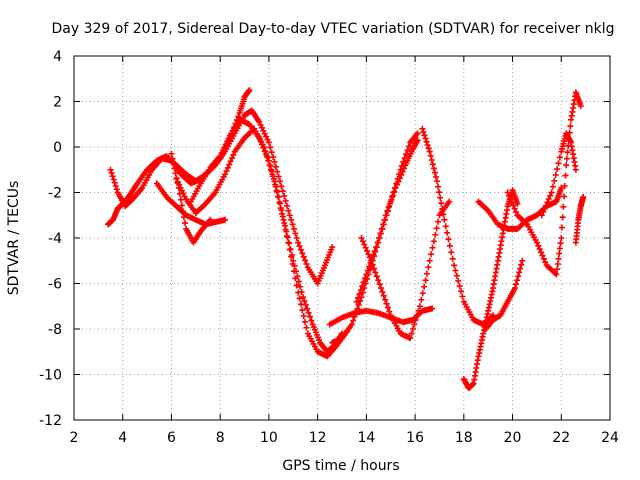  I want to click on y-tick-label: 0, so click(57, 148).